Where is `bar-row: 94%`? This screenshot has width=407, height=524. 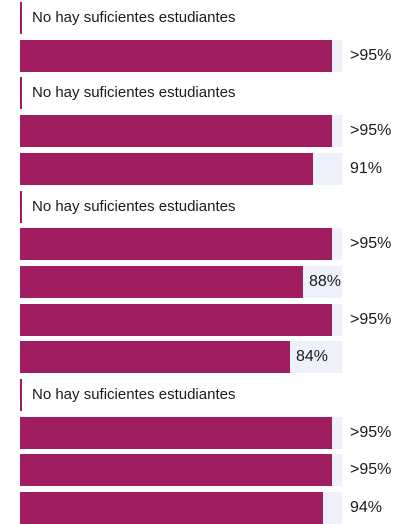
bar-row: 94% is located at coordinates (213, 508).